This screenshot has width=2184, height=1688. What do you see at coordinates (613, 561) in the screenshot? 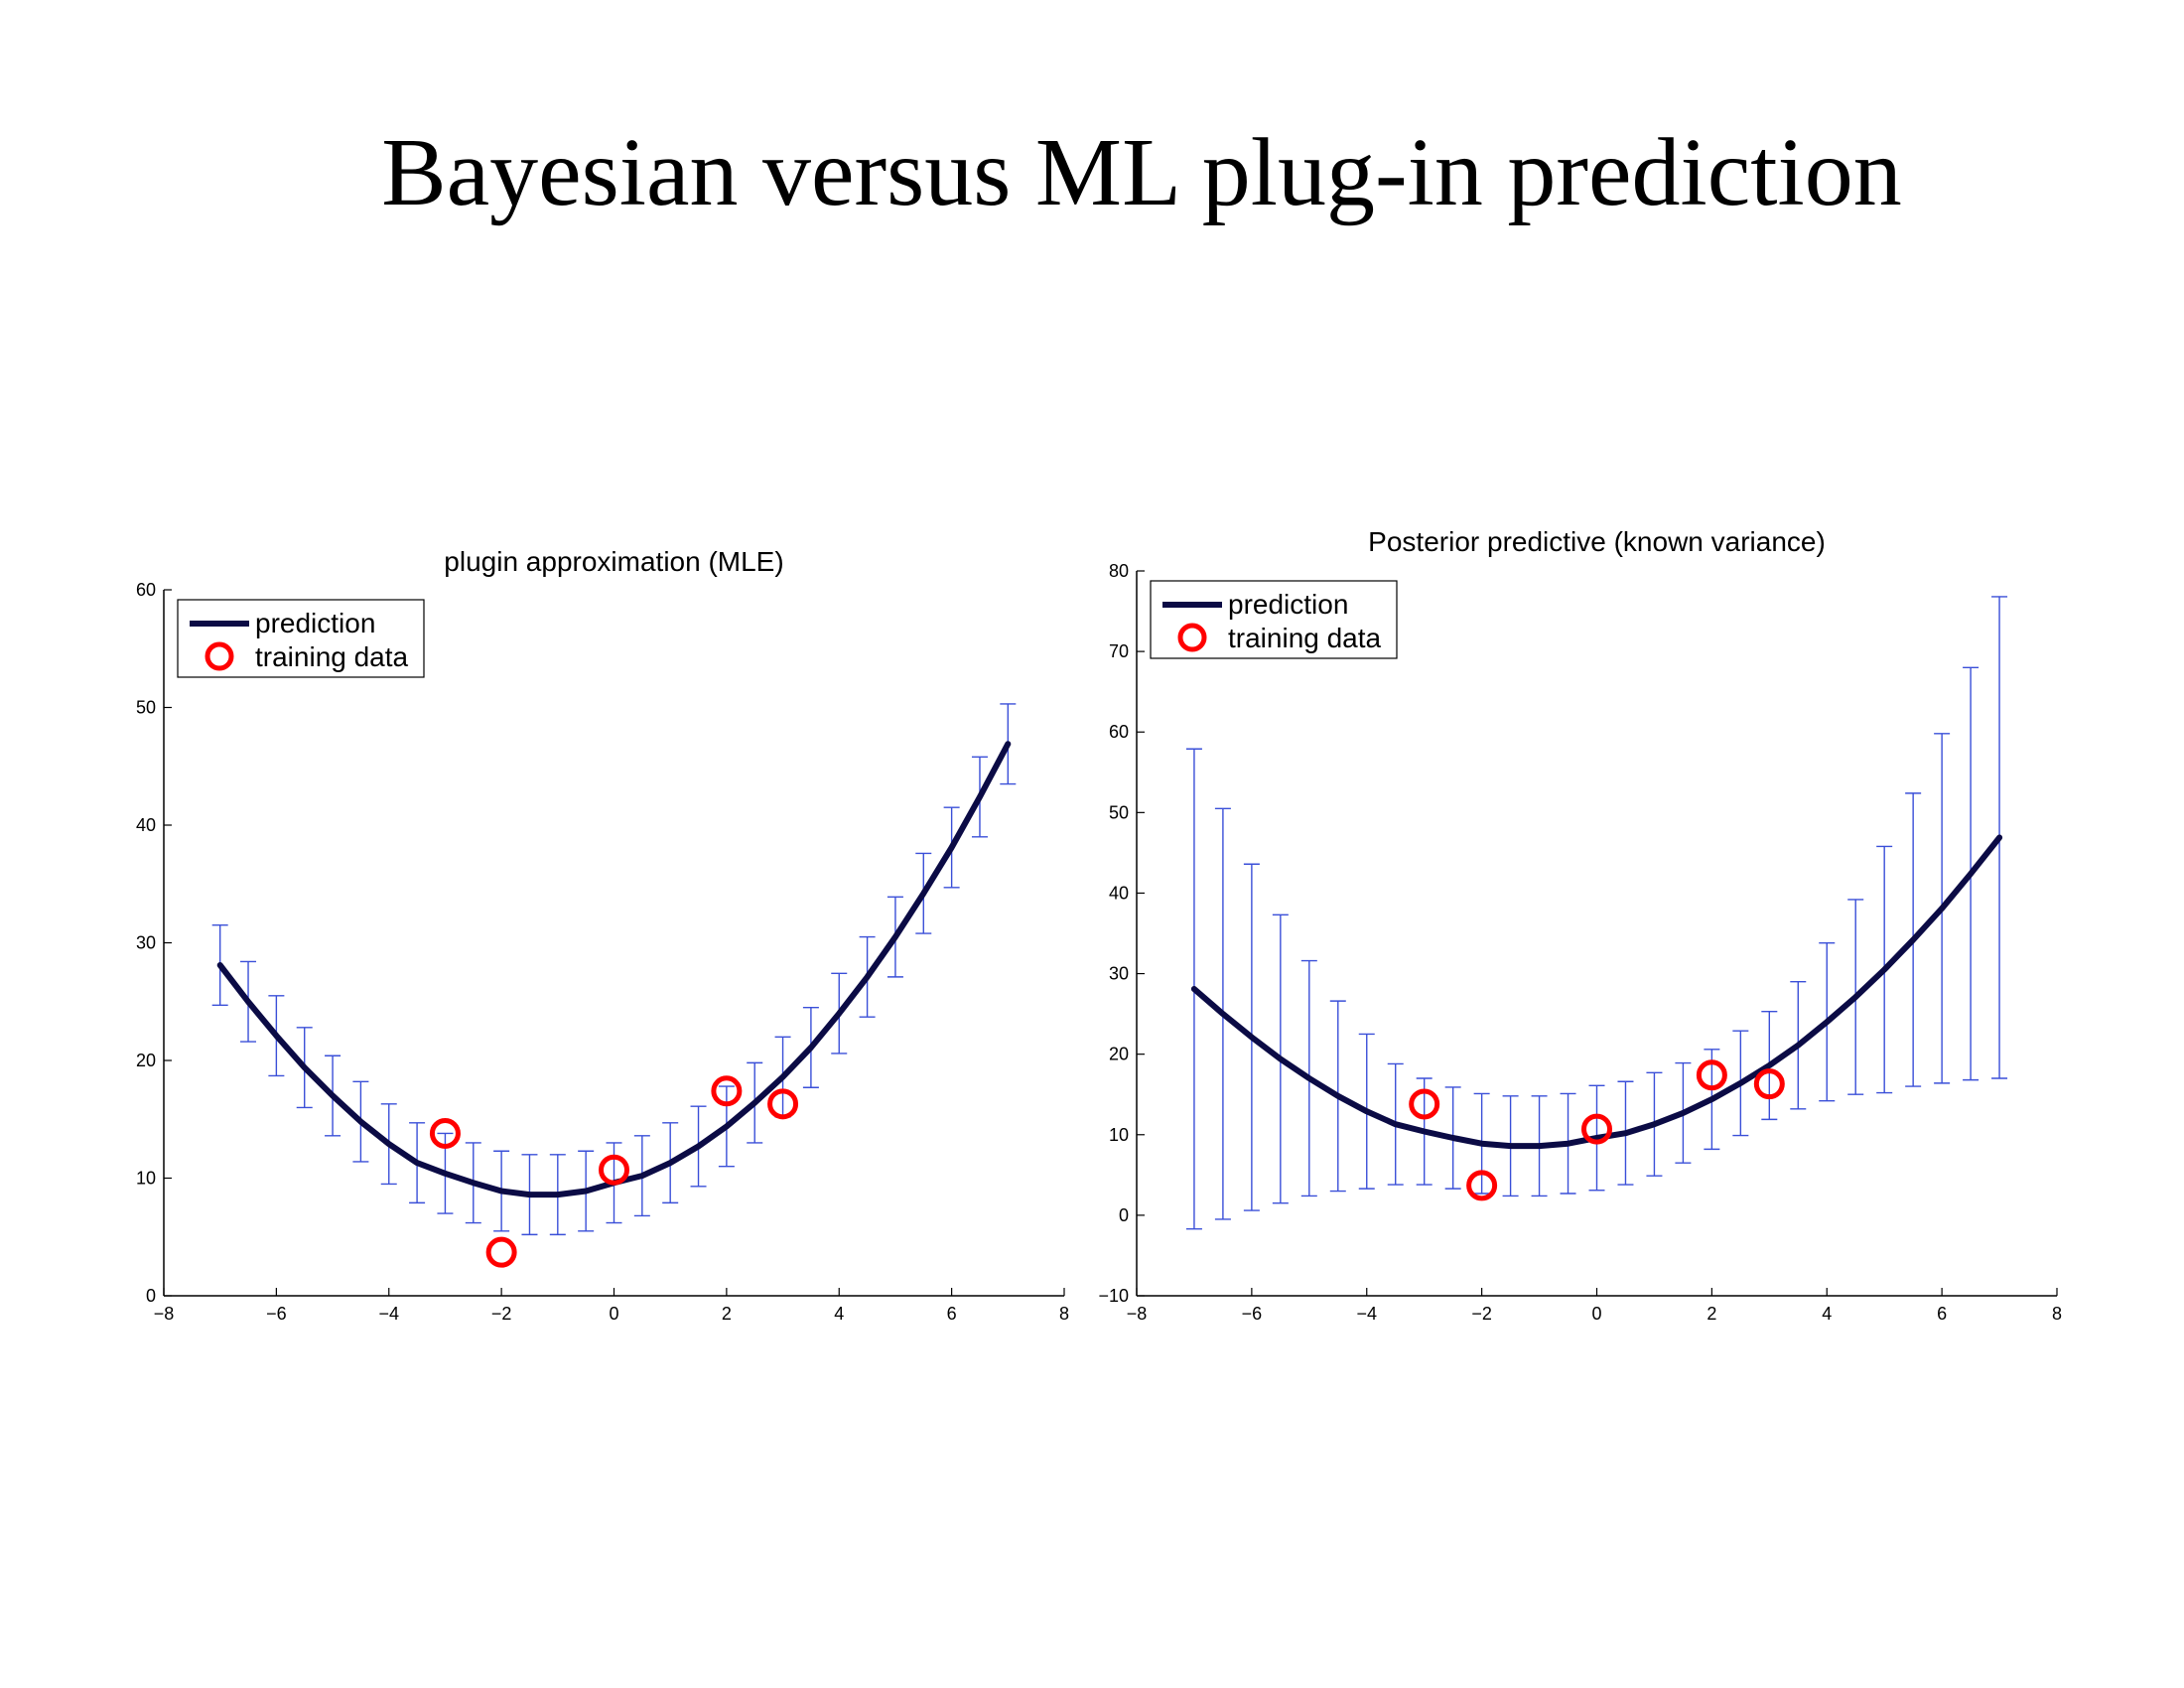
I see `chart-title: plugin approximation (MLE)` at bounding box center [613, 561].